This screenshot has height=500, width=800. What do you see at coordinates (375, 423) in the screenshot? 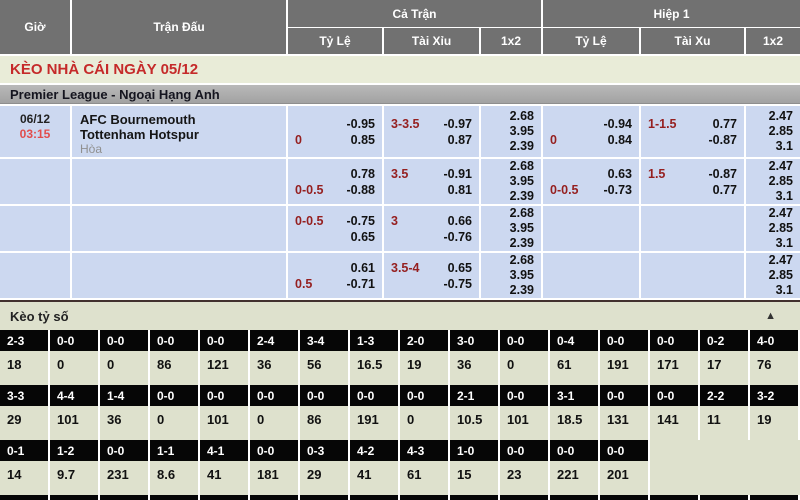
I see `score-odds-cell: 191` at bounding box center [375, 423].